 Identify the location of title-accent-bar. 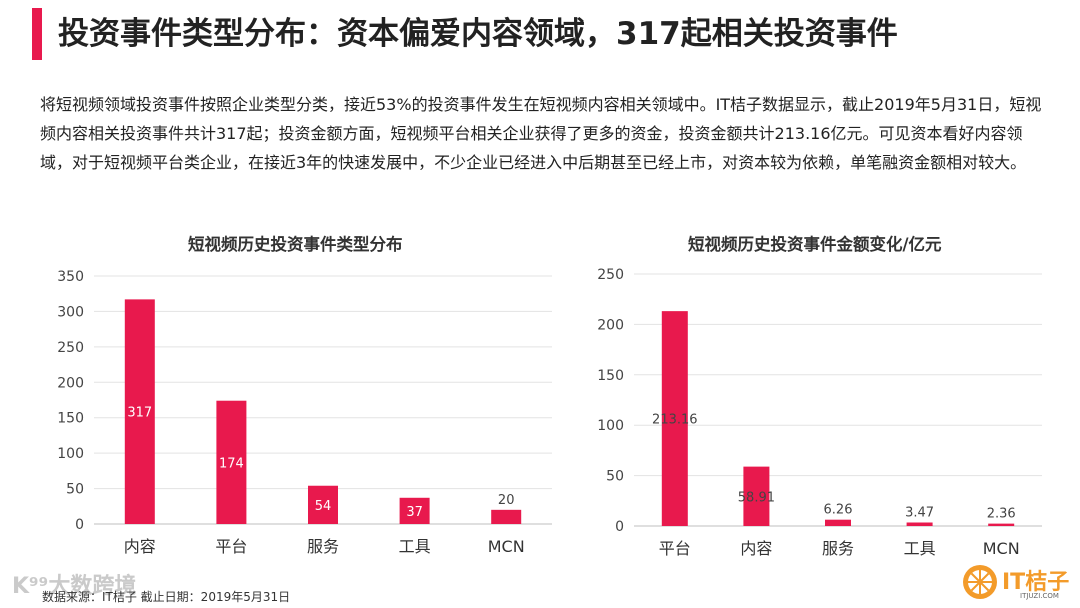
(37, 34).